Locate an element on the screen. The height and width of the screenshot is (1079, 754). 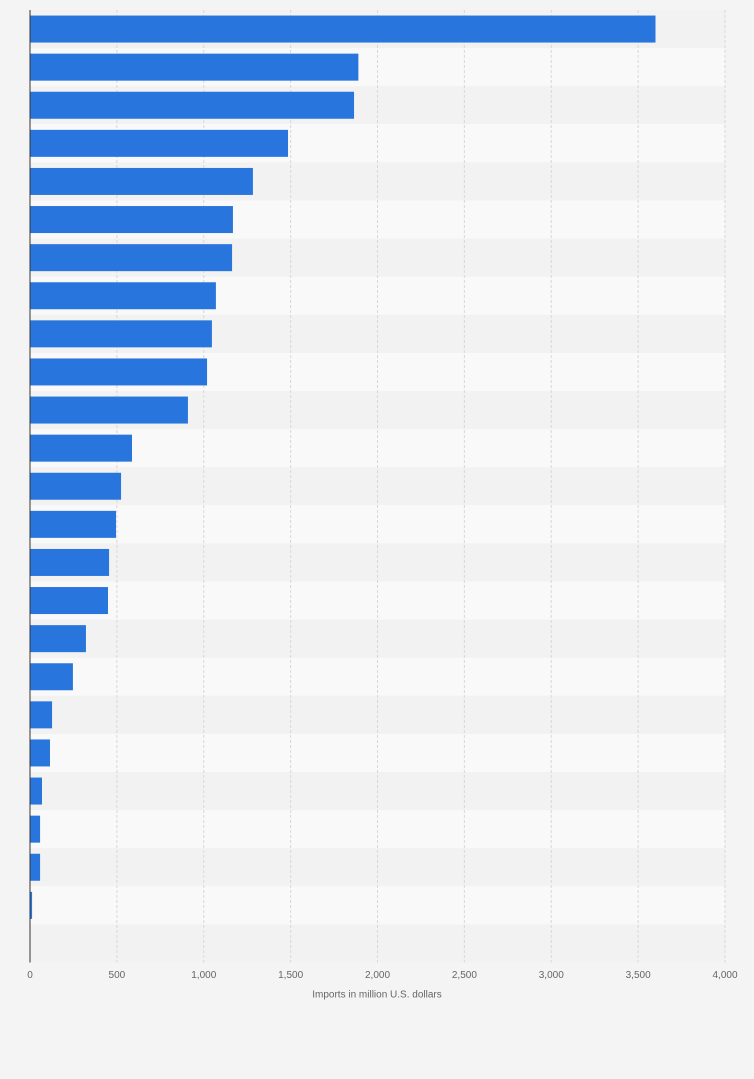
x-tick-label: 4,000 is located at coordinates (724, 975).